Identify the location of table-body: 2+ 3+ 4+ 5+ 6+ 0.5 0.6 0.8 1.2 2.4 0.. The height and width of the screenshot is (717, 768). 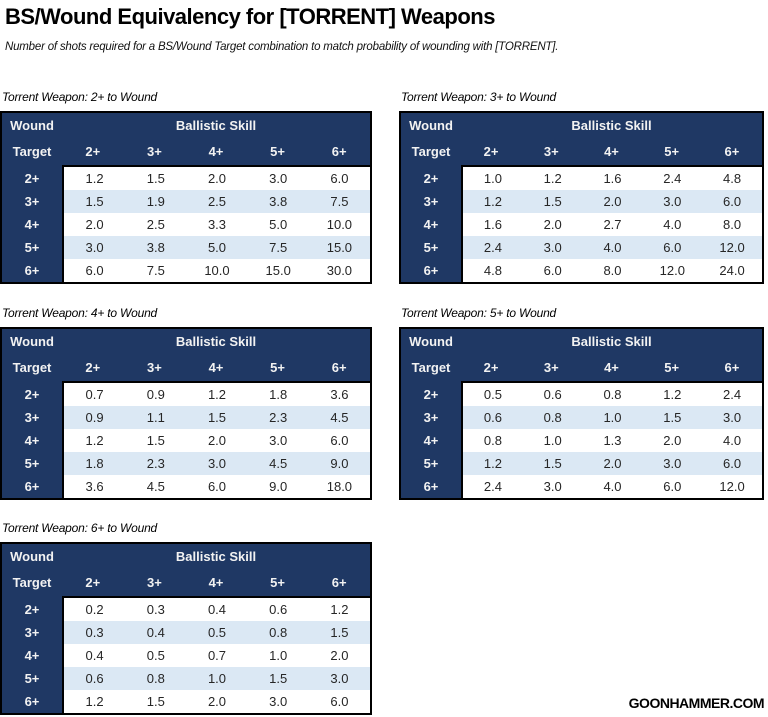
(581, 439).